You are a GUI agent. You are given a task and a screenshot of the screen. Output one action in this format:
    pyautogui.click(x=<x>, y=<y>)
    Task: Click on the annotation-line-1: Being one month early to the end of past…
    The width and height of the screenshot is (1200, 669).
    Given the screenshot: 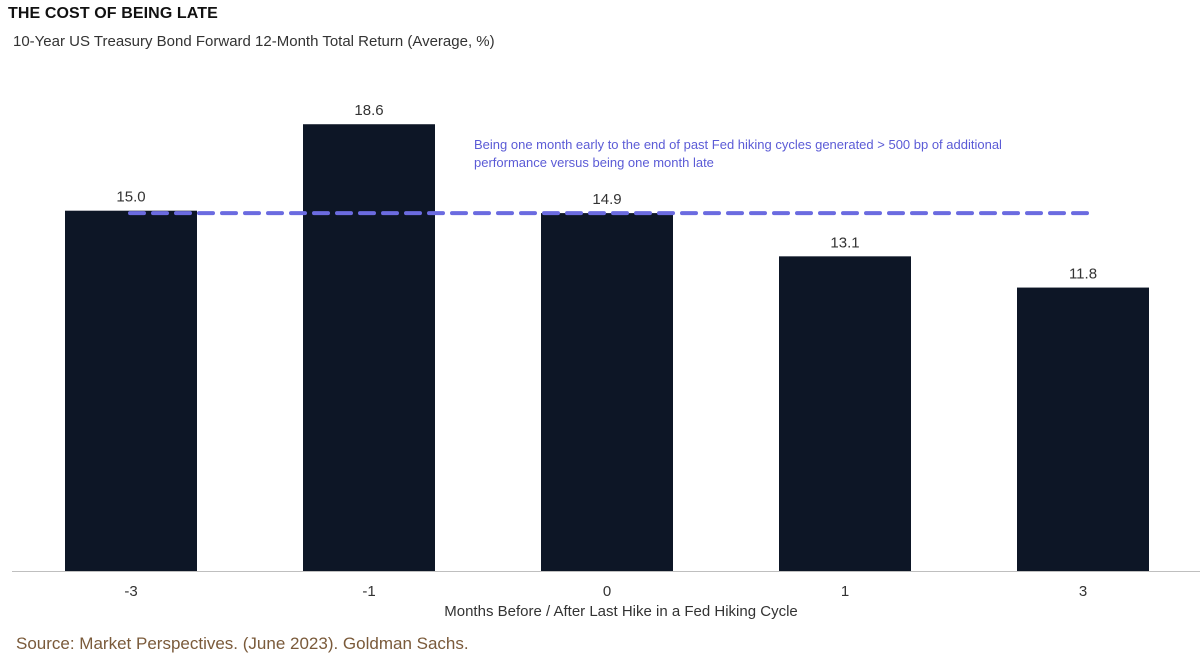 What is the action you would take?
    pyautogui.click(x=738, y=144)
    